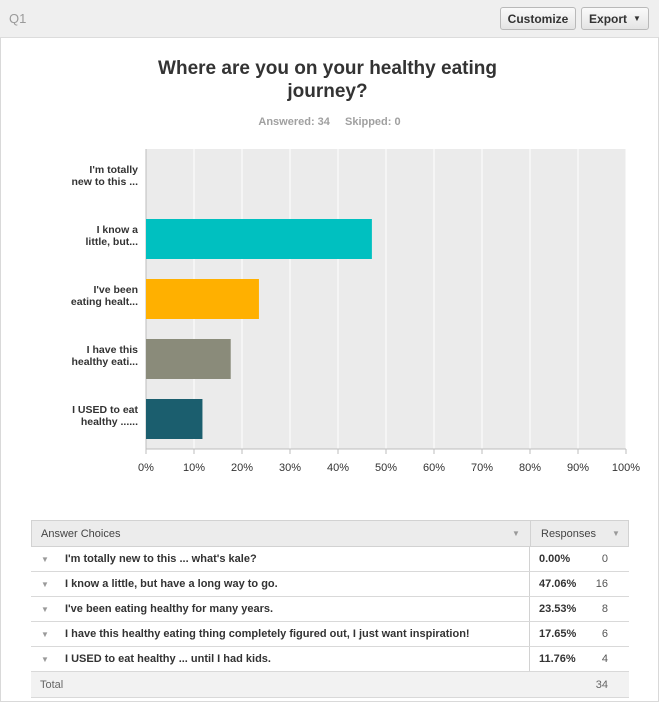 Image resolution: width=659 pixels, height=702 pixels. I want to click on responses-header: Responses, so click(569, 534).